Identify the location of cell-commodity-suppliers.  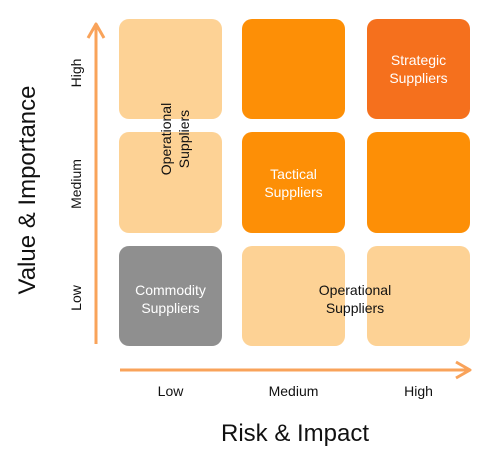
(170, 296).